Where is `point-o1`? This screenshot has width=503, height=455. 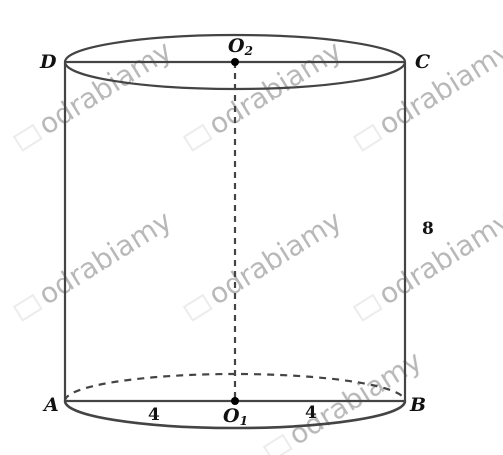
point-o1 is located at coordinates (235, 401).